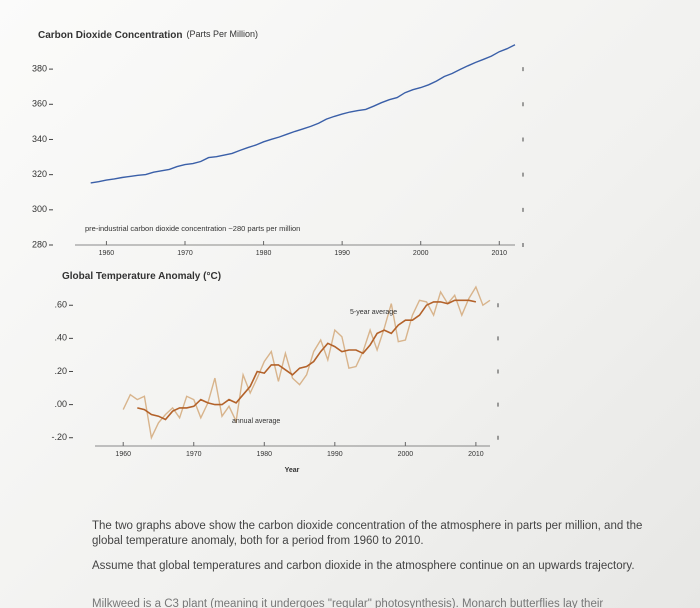  I want to click on title-text: Carbon Dioxide Concentration, so click(110, 35).